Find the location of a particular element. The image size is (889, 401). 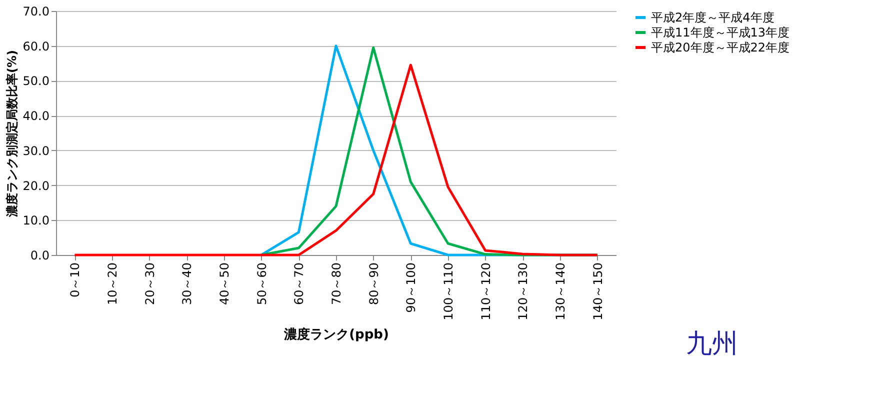

x-tick-label: 130～140 is located at coordinates (561, 291).